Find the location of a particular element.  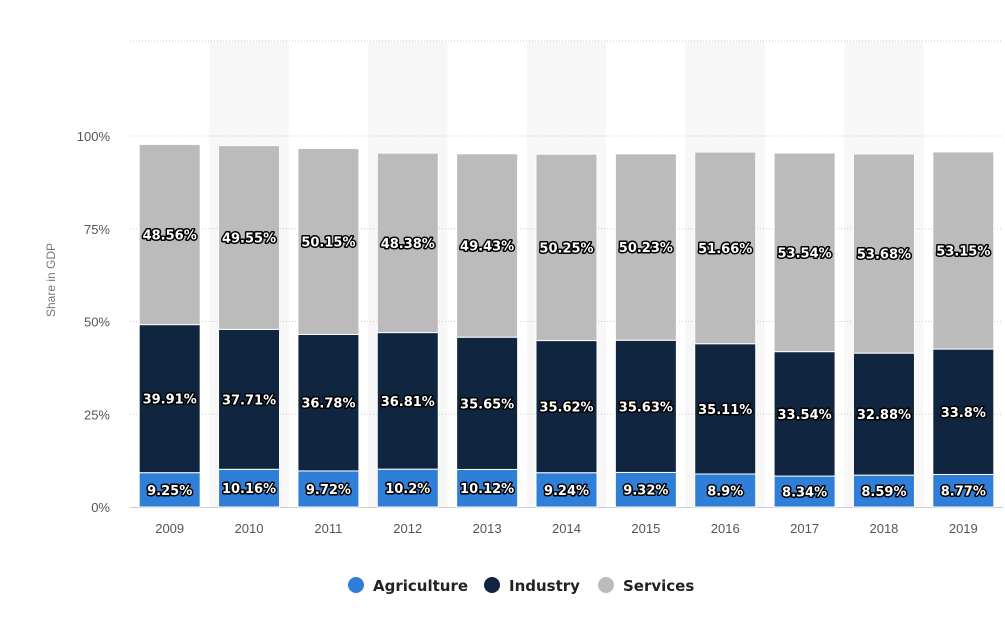

data-label: 53.15% is located at coordinates (963, 251).